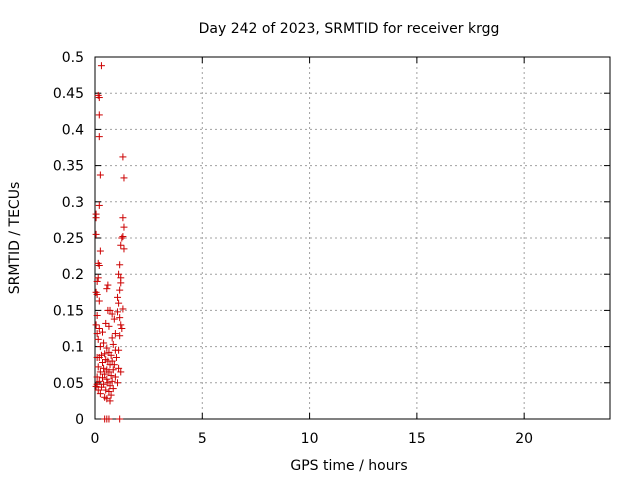 The height and width of the screenshot is (480, 640). Describe the element at coordinates (95, 439) in the screenshot. I see `x-tick-label: 0` at that location.